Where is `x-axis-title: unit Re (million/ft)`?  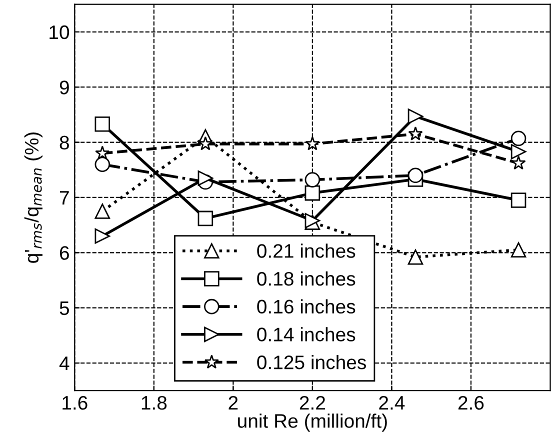
x-axis-title: unit Re (million/ft) is located at coordinates (312, 423).